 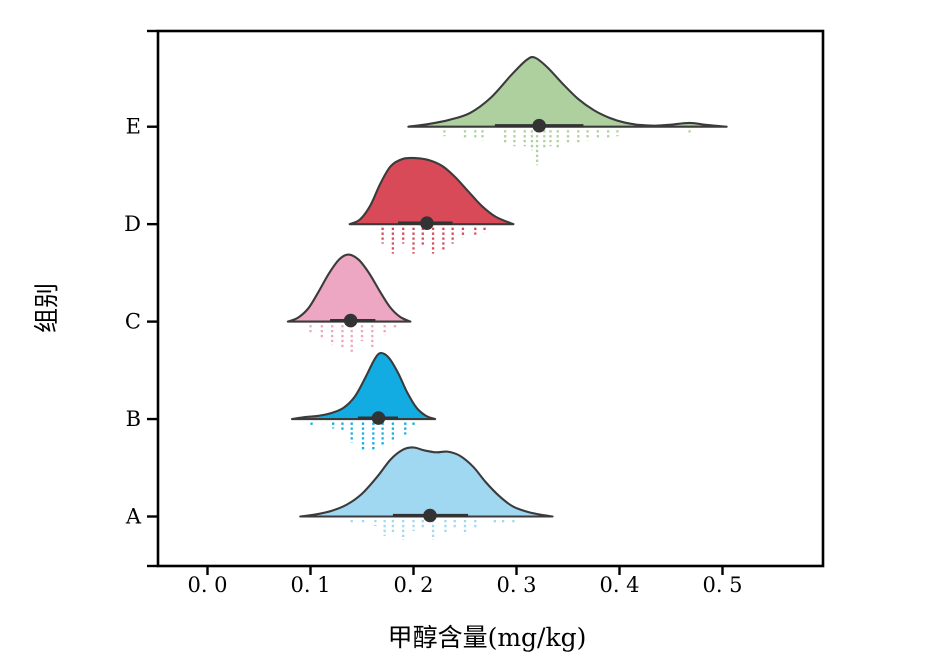 I want to click on y-tick-label: E, so click(x=133, y=127).